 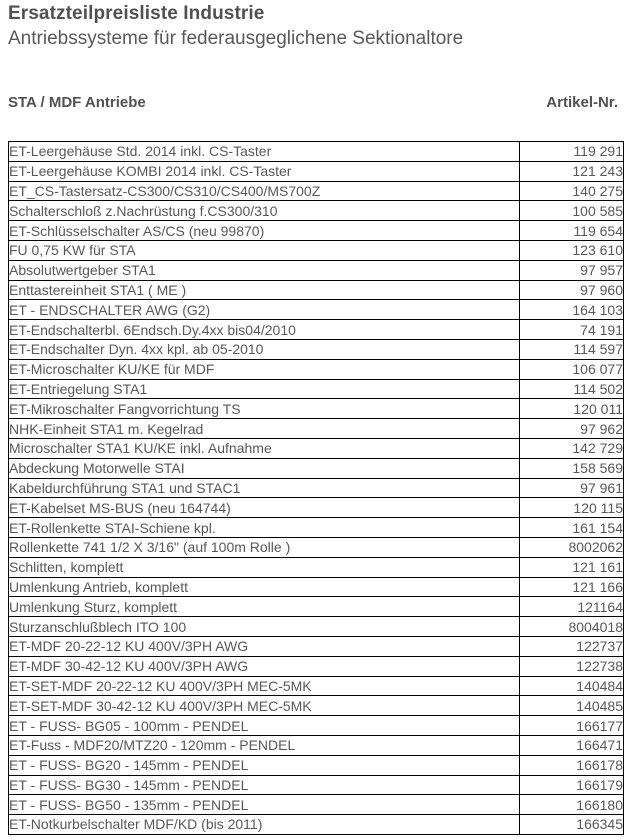 What do you see at coordinates (264, 448) in the screenshot?
I see `part-name-cell: Microschalter STA1 KU/KE inkl. Aufnahme` at bounding box center [264, 448].